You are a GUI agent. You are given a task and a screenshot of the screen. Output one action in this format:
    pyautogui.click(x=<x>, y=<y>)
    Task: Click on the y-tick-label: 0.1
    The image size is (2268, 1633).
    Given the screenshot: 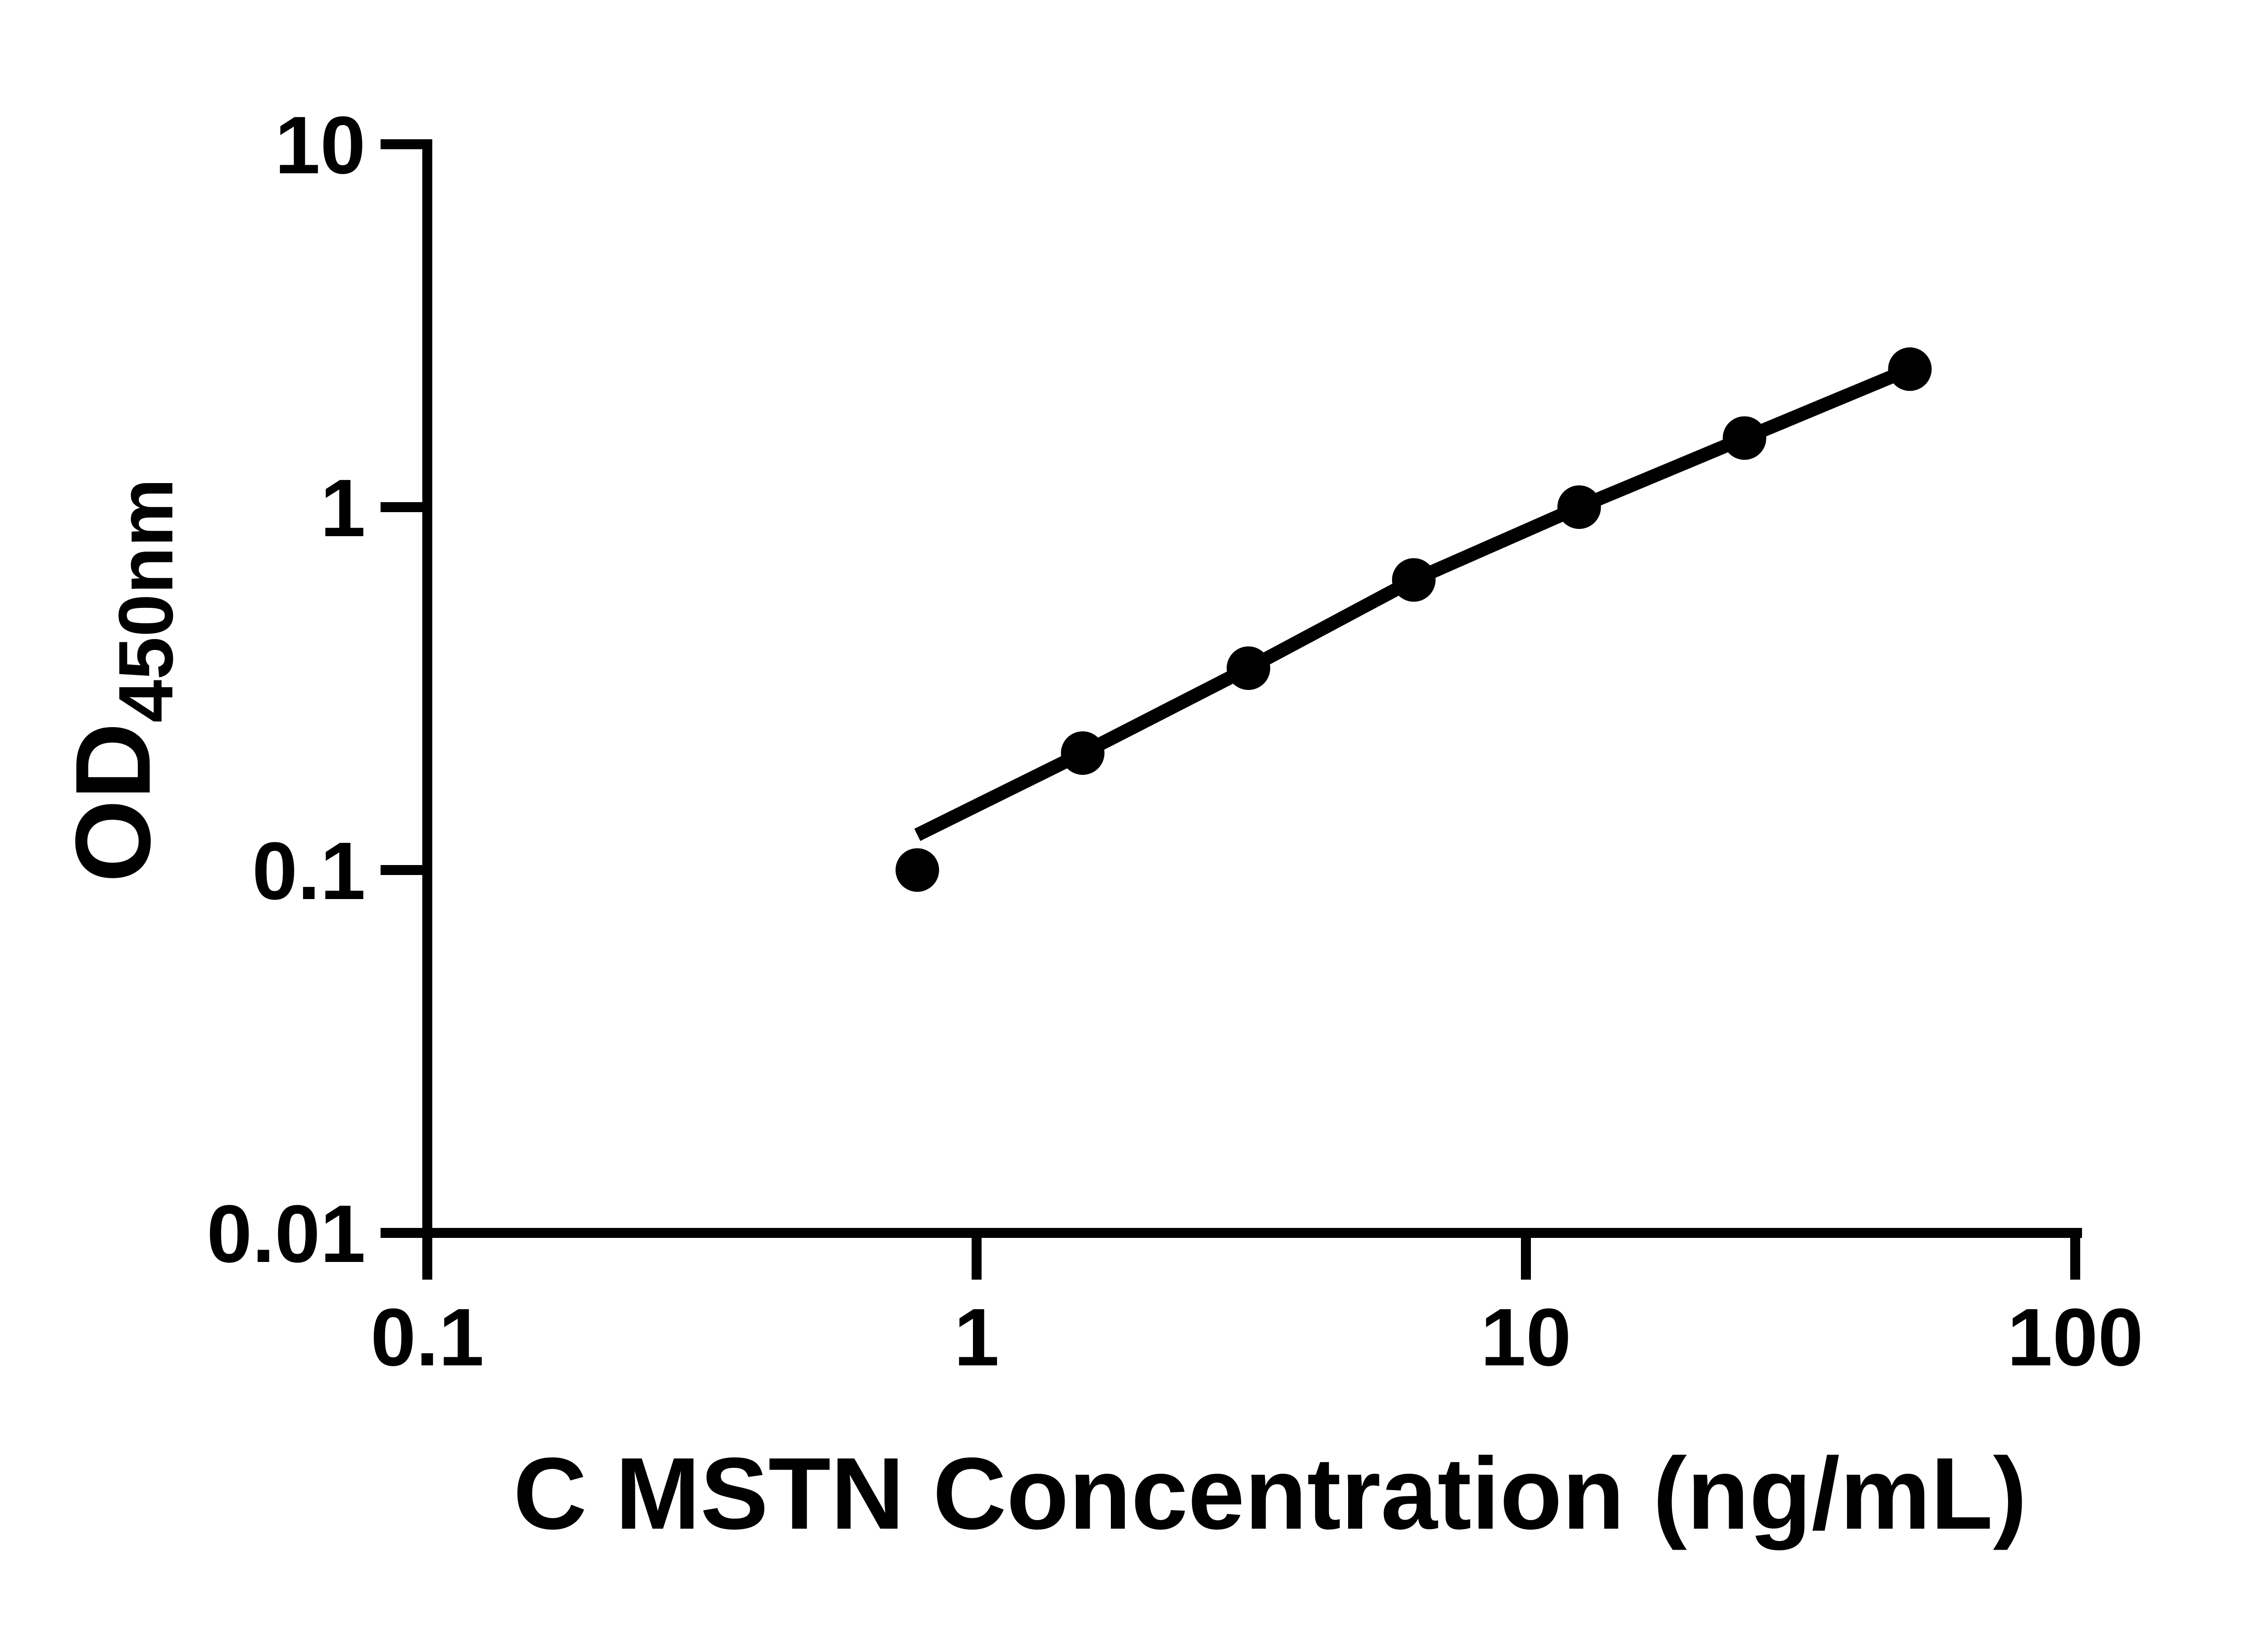 What is the action you would take?
    pyautogui.click(x=309, y=871)
    